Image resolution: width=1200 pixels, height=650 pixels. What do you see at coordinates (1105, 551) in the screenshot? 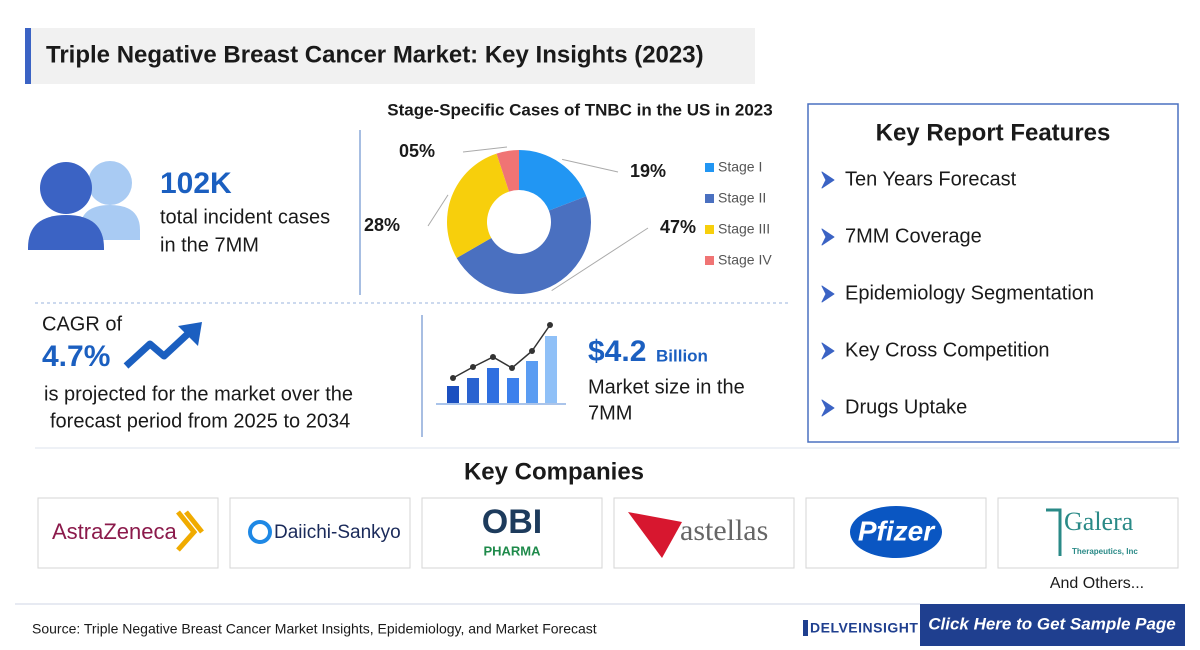
I see `company-subname: Therapeutics, Inc` at bounding box center [1105, 551].